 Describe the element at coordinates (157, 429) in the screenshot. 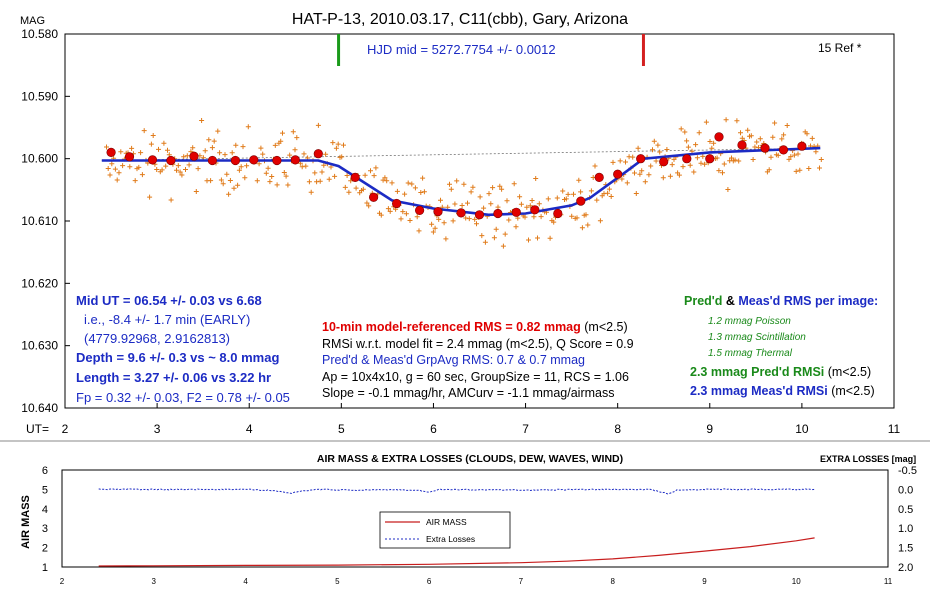

I see `x-tick-label: 3` at that location.